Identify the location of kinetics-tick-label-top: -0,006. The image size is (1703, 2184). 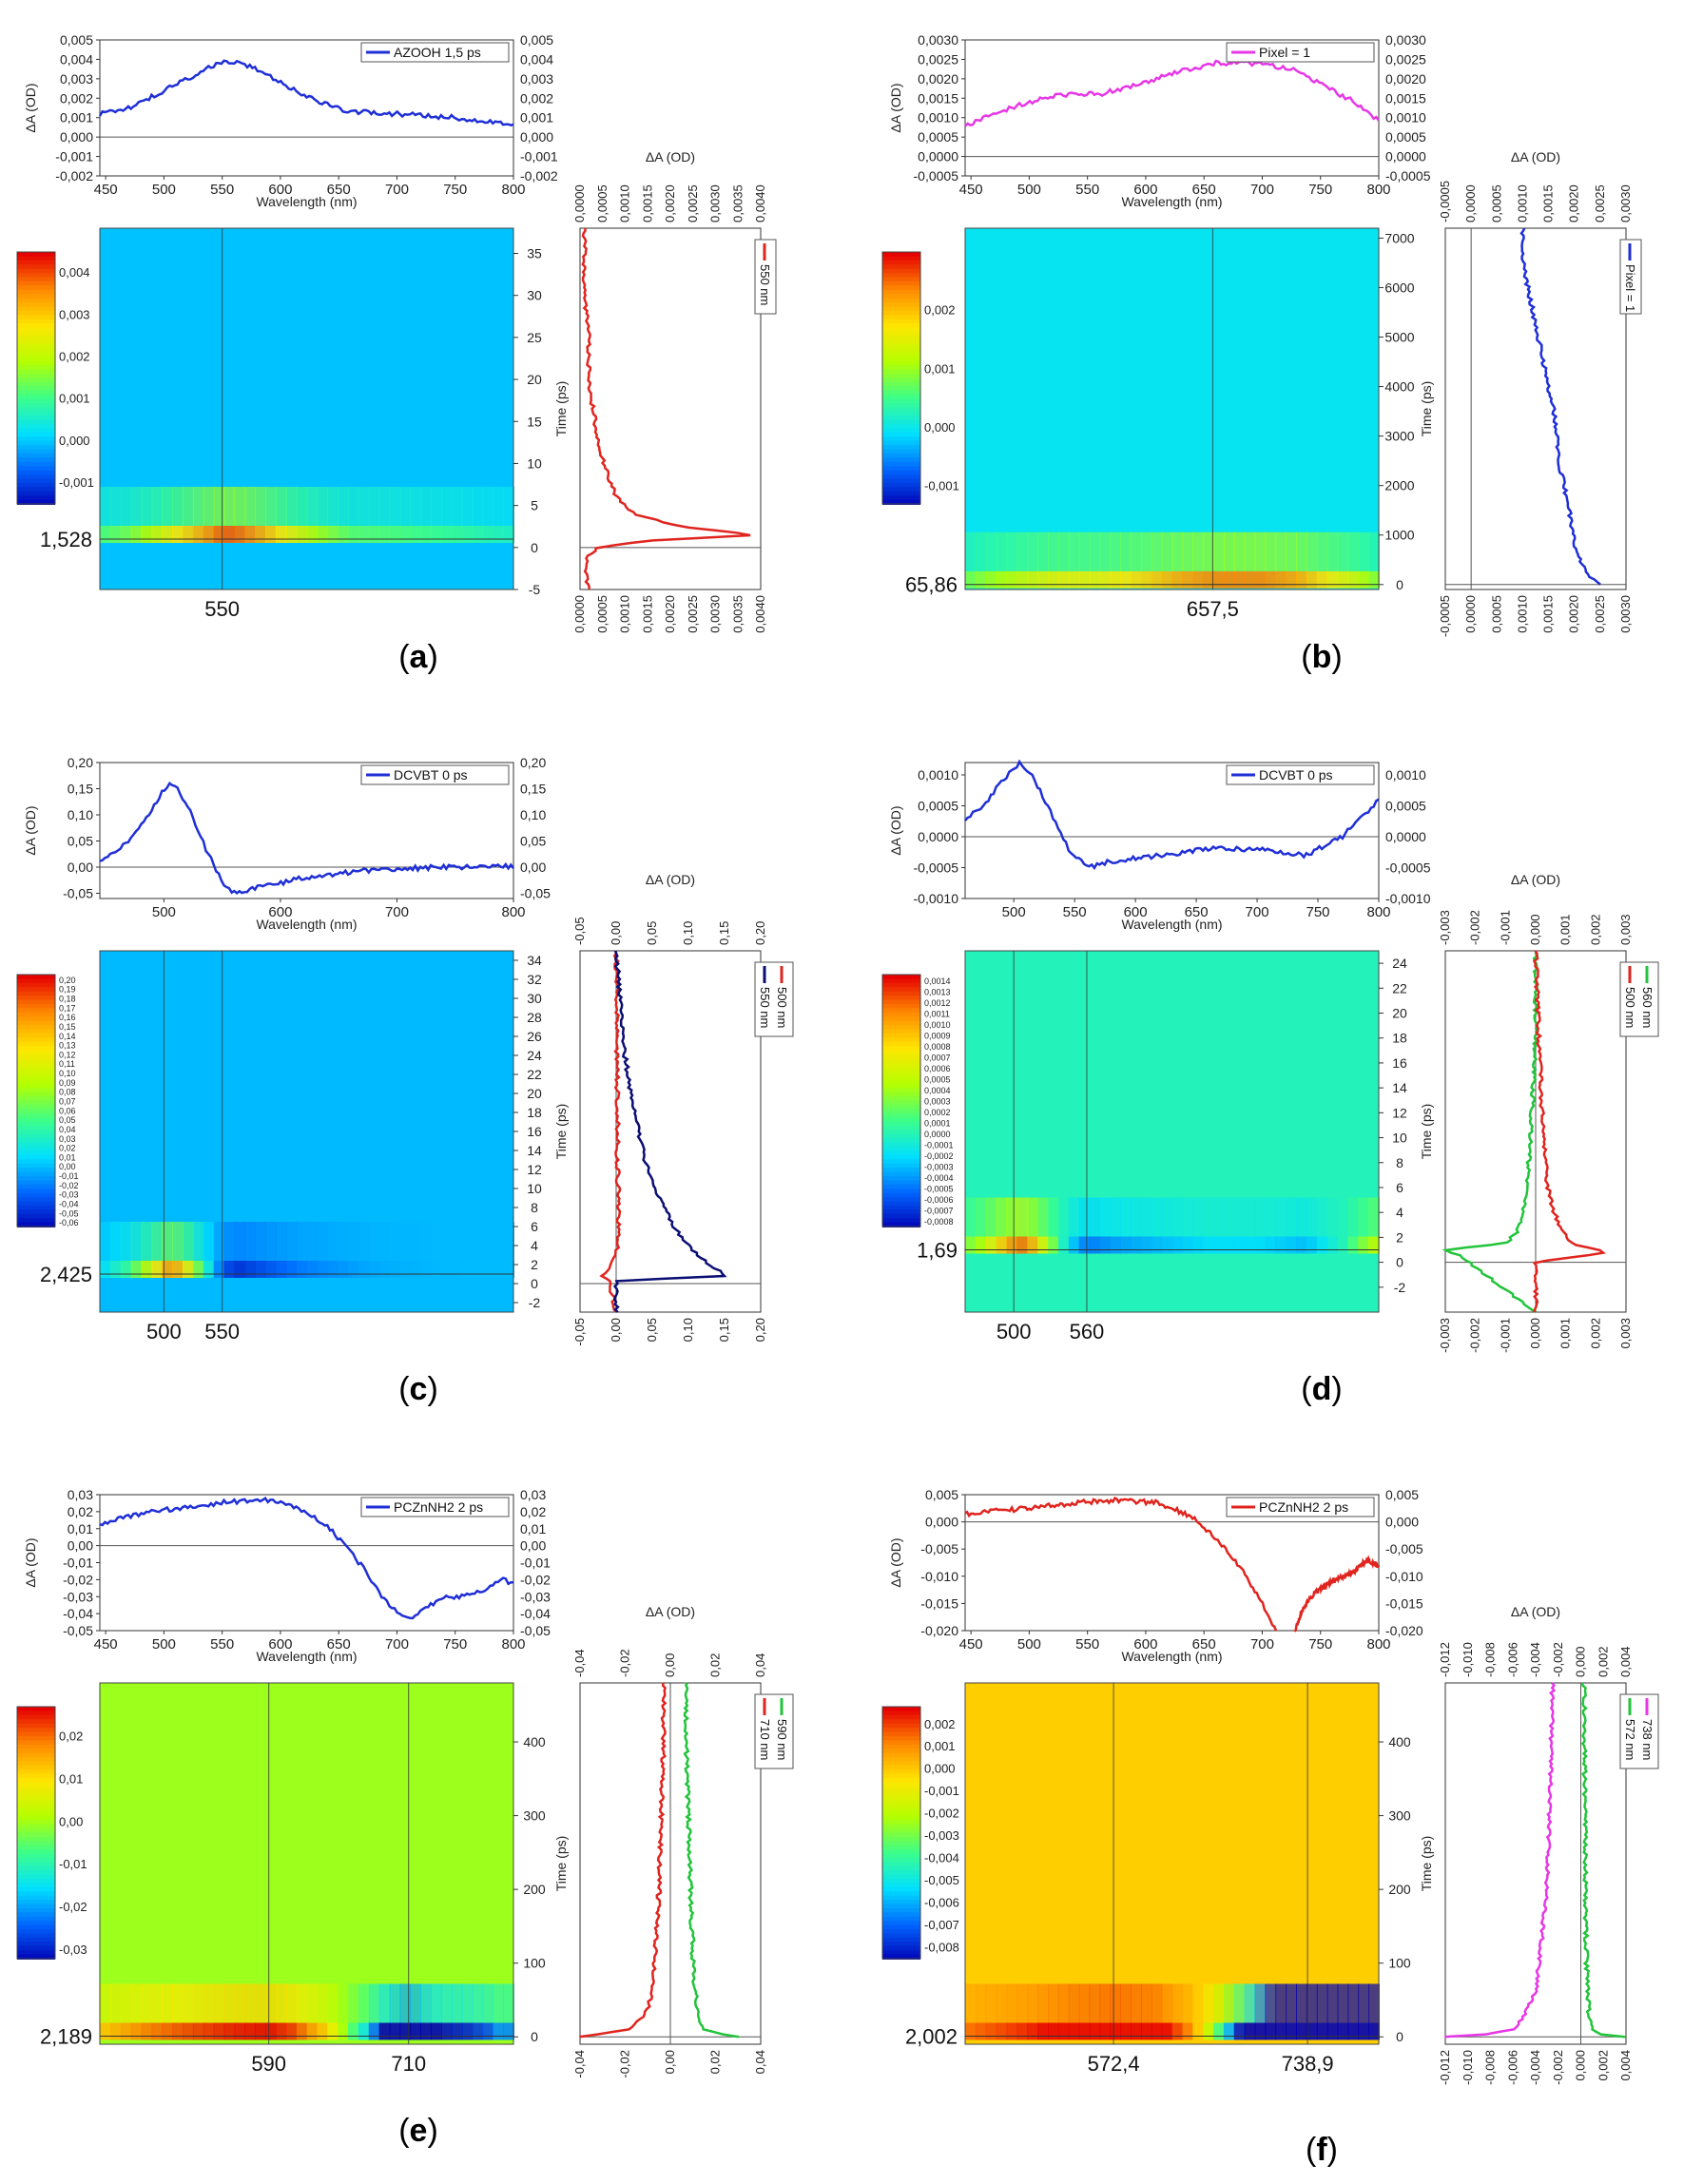
(1512, 1659).